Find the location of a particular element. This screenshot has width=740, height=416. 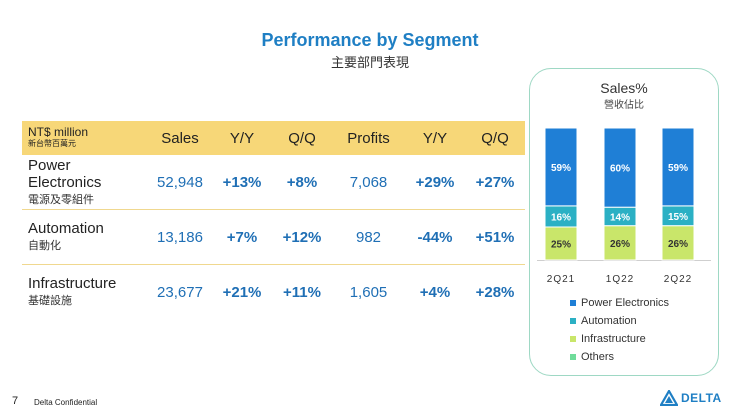

legend-item: Power Electronics is located at coordinates (619, 303).